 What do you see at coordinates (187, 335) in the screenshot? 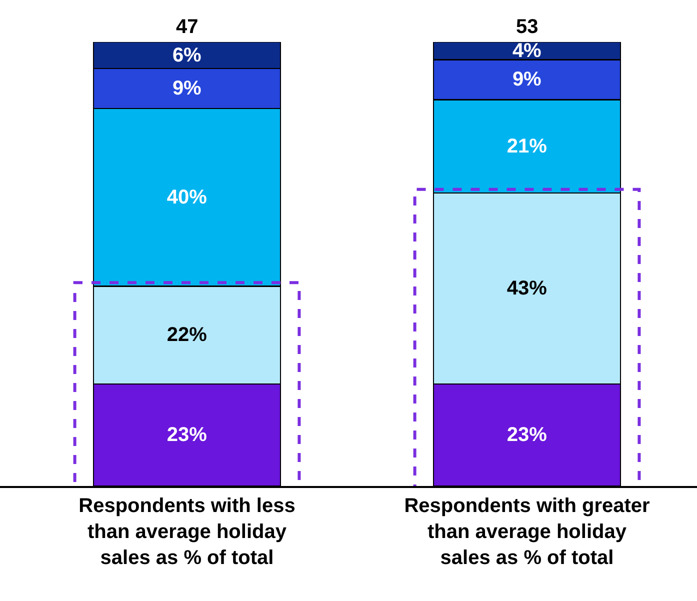
I see `data-label: 22%` at bounding box center [187, 335].